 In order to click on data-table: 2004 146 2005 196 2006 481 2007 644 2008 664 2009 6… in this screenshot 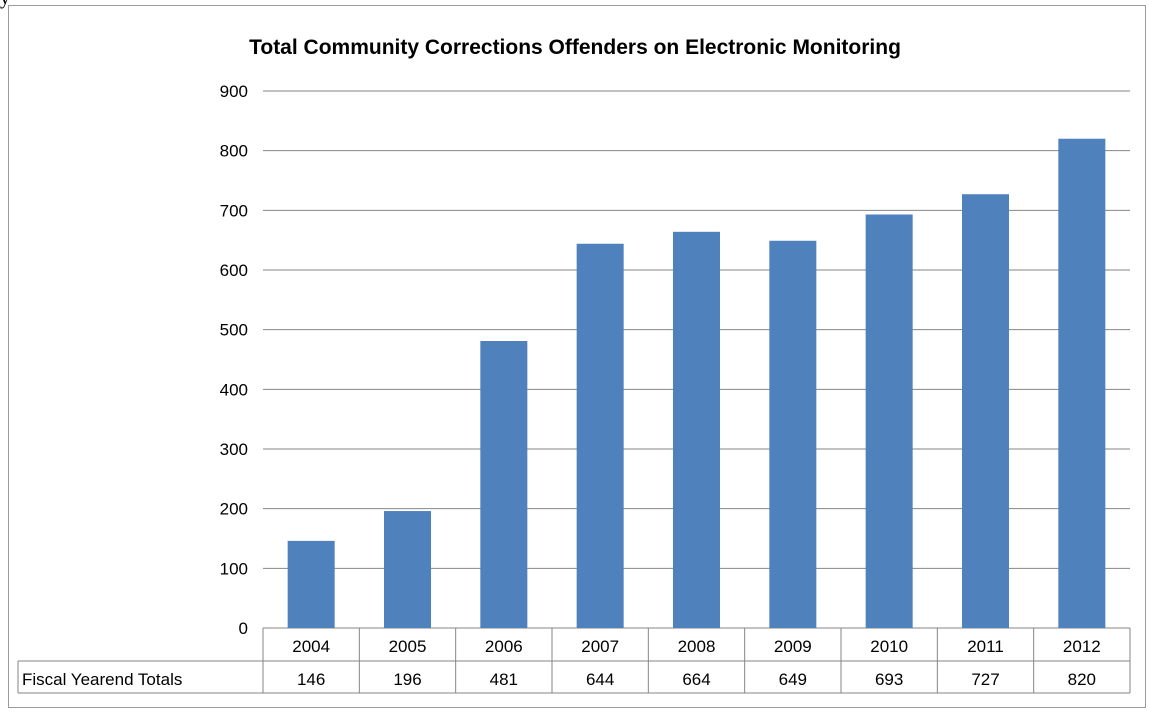, I will do `click(574, 661)`.